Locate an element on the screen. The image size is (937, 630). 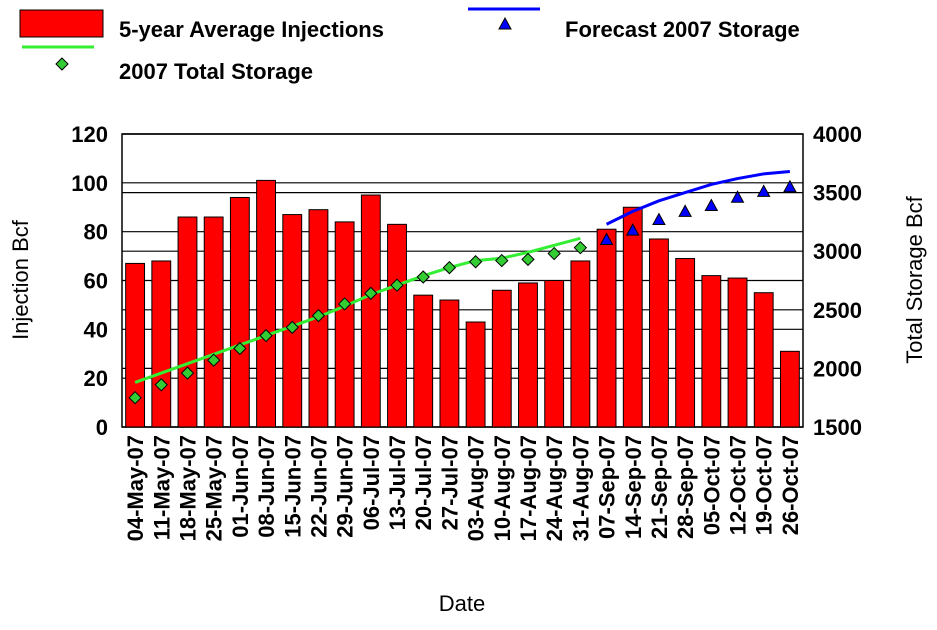
x-tick-label: 20-Jul-07 is located at coordinates (423, 482).